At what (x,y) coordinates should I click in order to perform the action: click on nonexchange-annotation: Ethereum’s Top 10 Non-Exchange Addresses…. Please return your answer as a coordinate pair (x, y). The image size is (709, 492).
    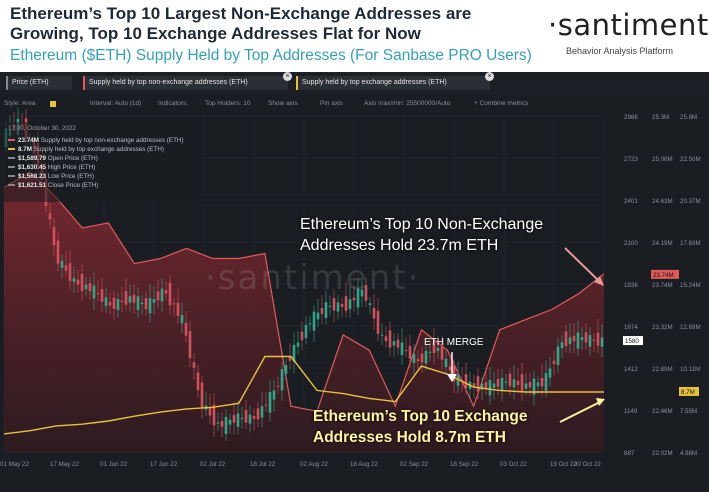
    Looking at the image, I should click on (422, 235).